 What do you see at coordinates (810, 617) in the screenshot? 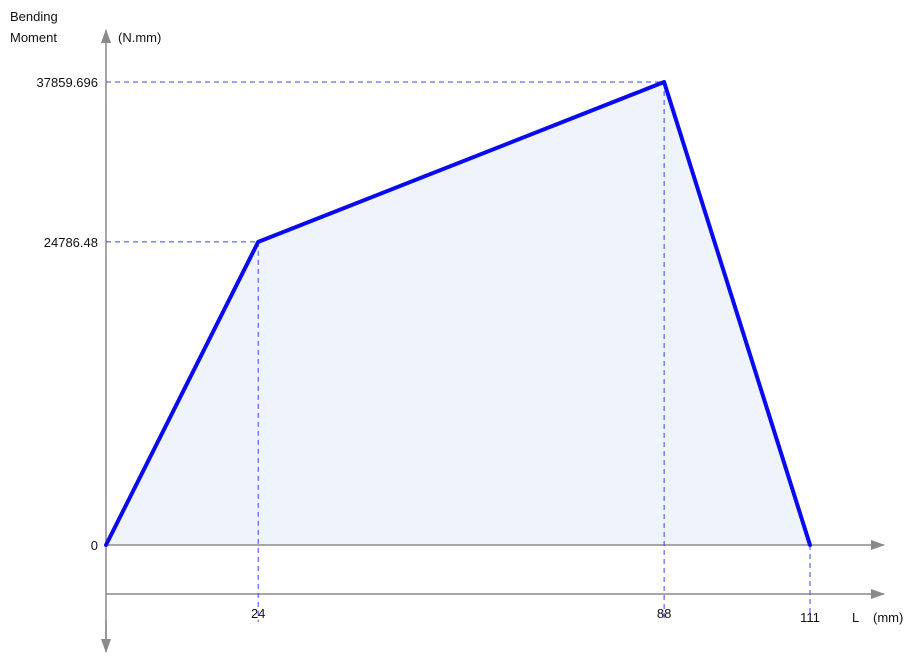
I see `x-tick-label: 111` at bounding box center [810, 617].